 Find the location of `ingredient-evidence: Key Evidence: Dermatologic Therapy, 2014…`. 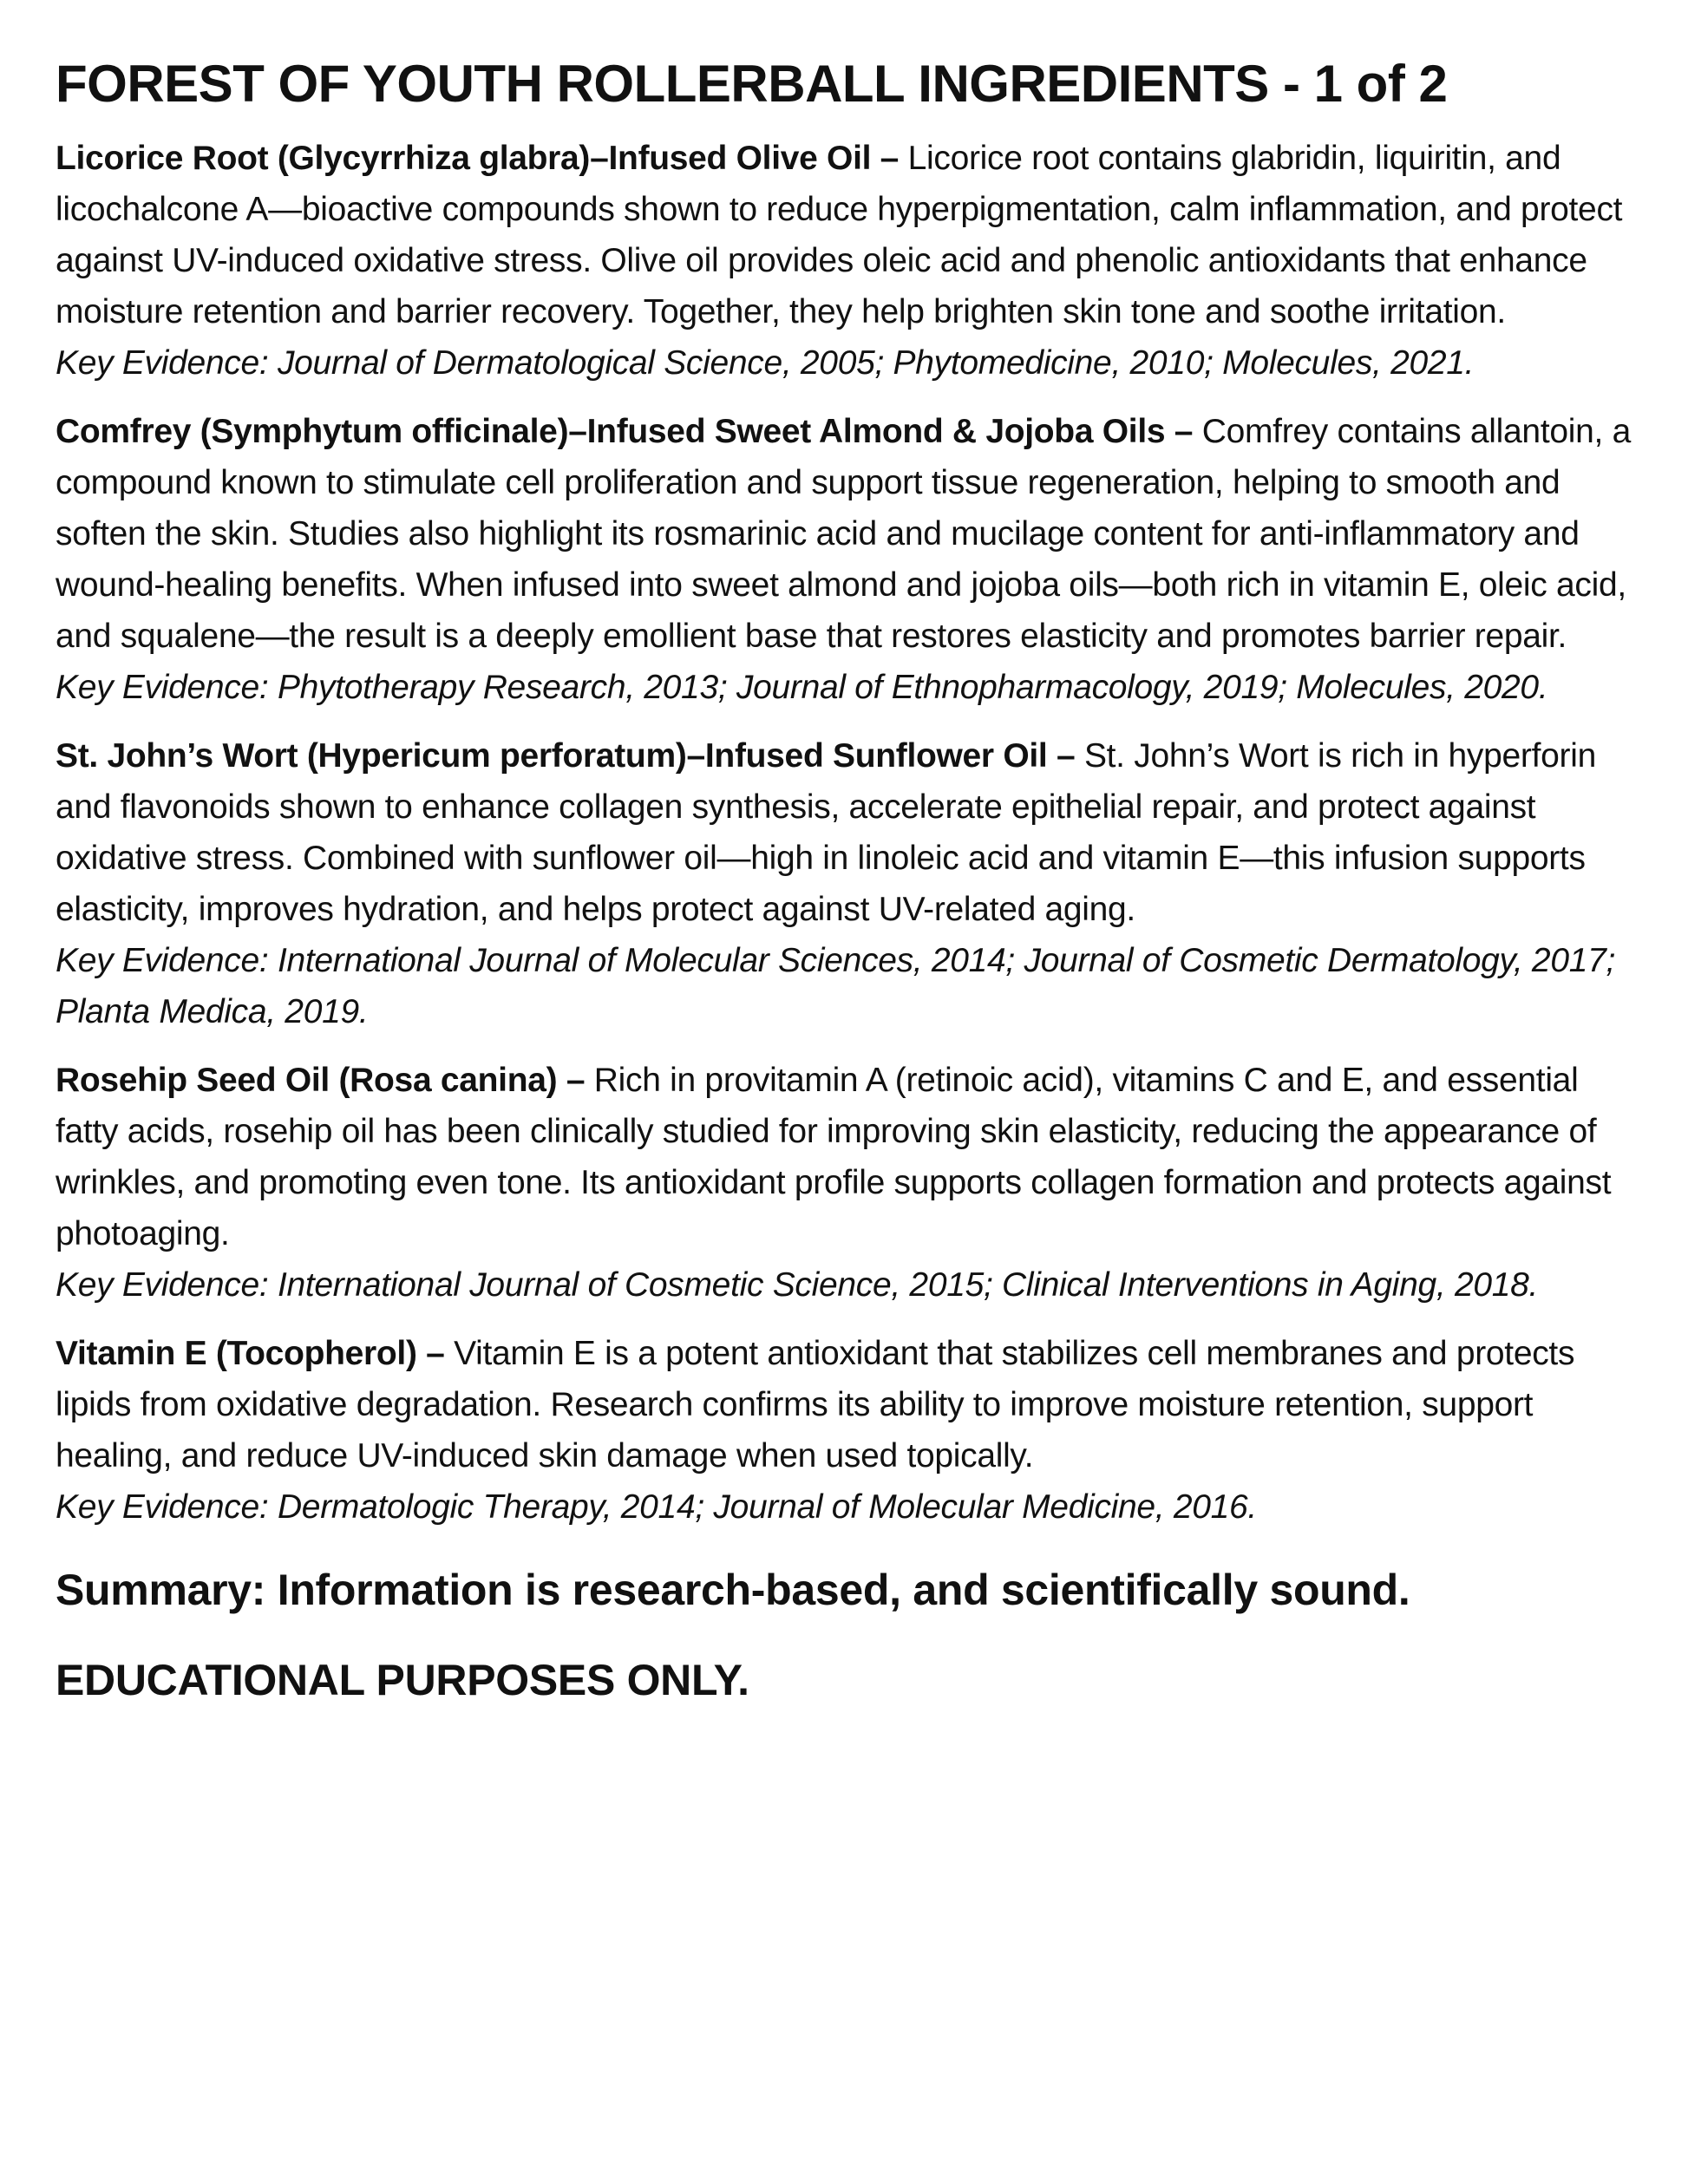

ingredient-evidence: Key Evidence: Dermatologic Therapy, 2014… is located at coordinates (656, 1507).